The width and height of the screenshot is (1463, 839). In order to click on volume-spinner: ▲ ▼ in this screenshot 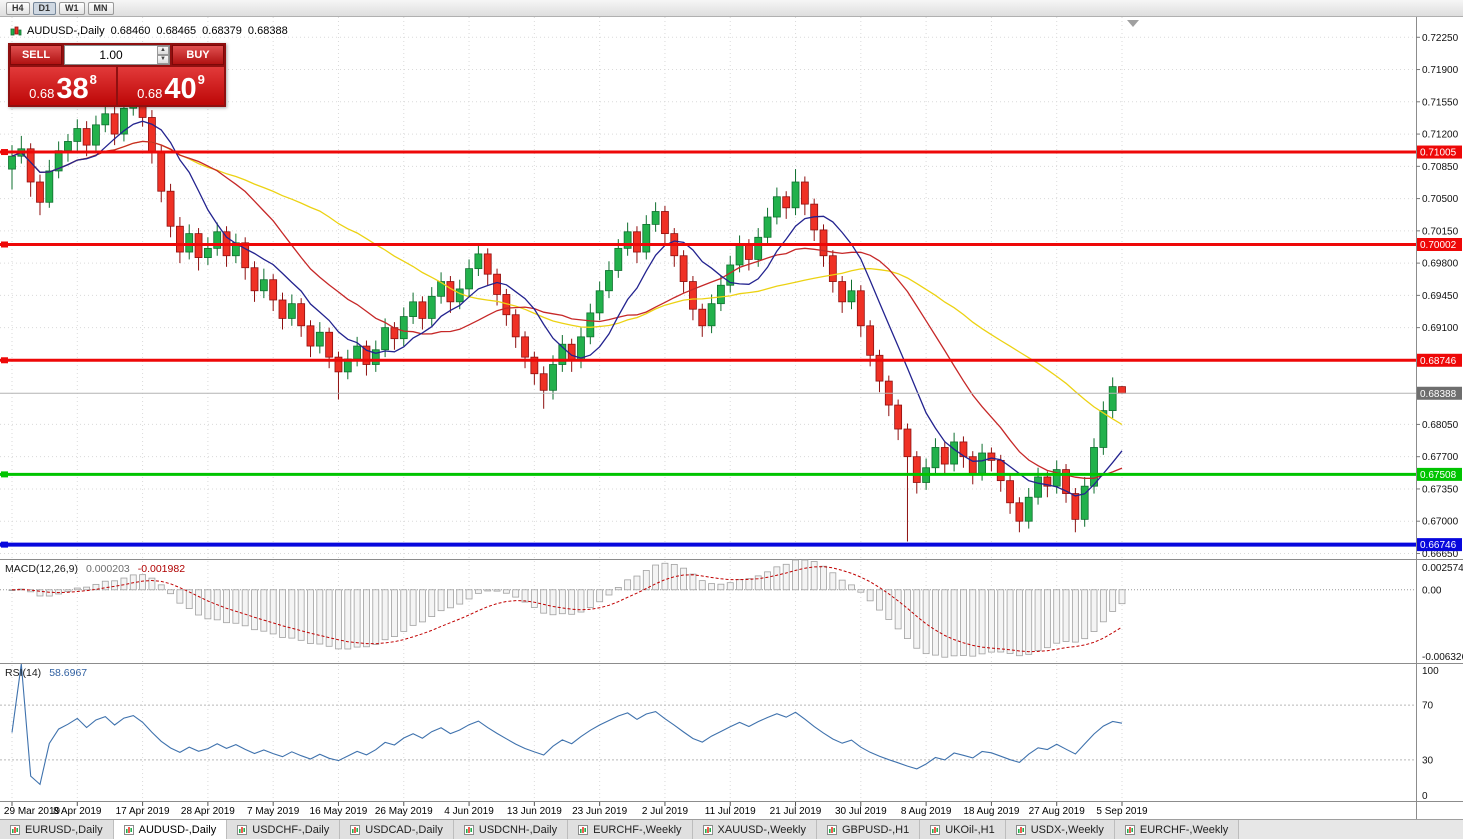, I will do `click(163, 55)`.